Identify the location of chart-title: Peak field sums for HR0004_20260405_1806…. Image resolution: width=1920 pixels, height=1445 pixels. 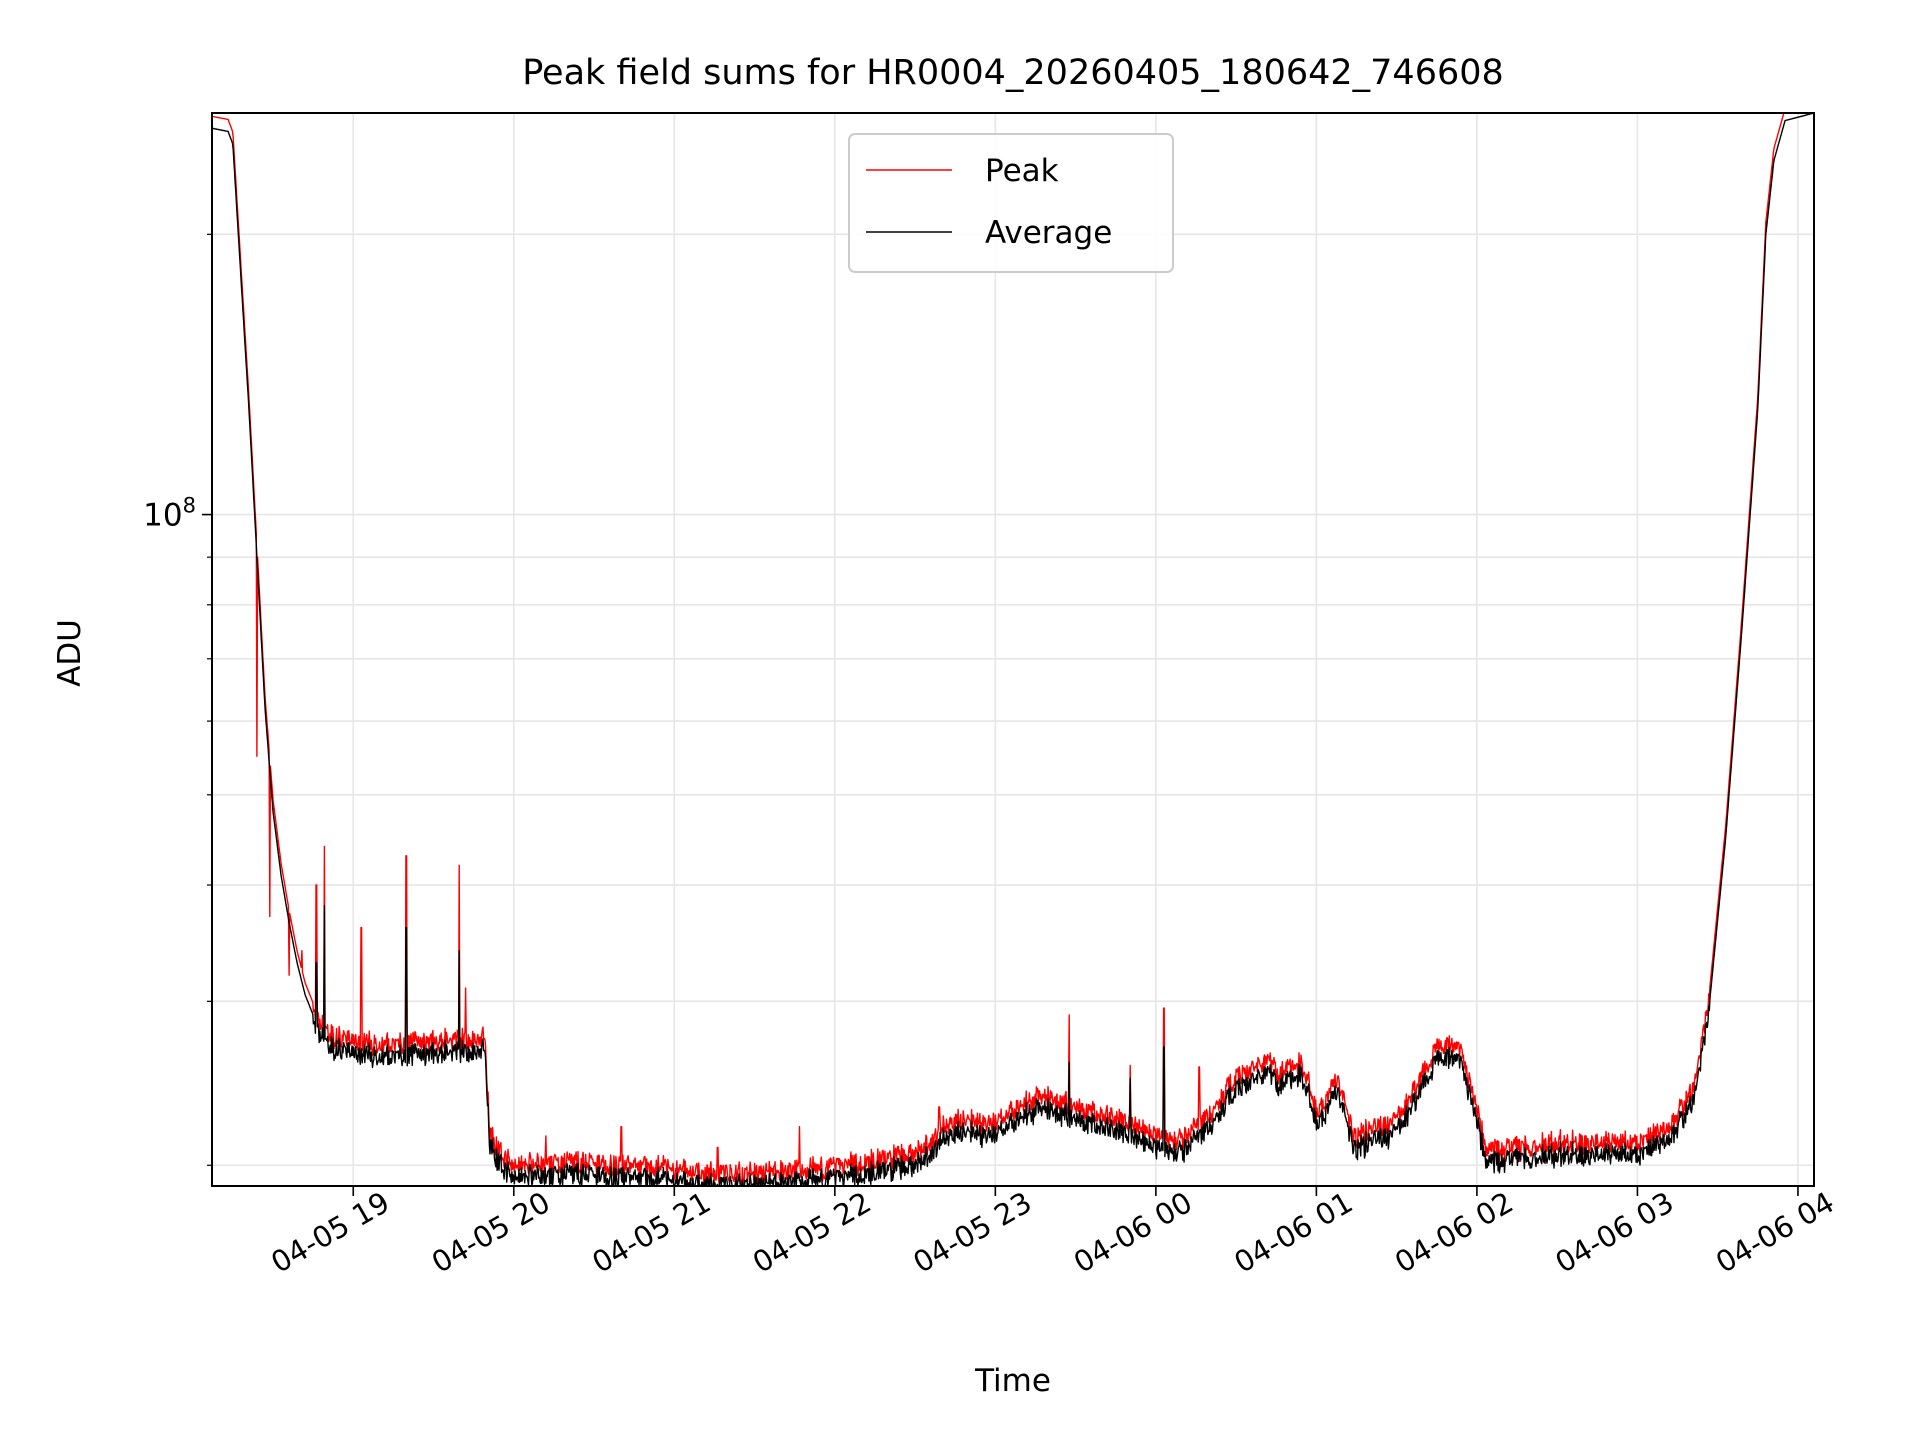
(1013, 73).